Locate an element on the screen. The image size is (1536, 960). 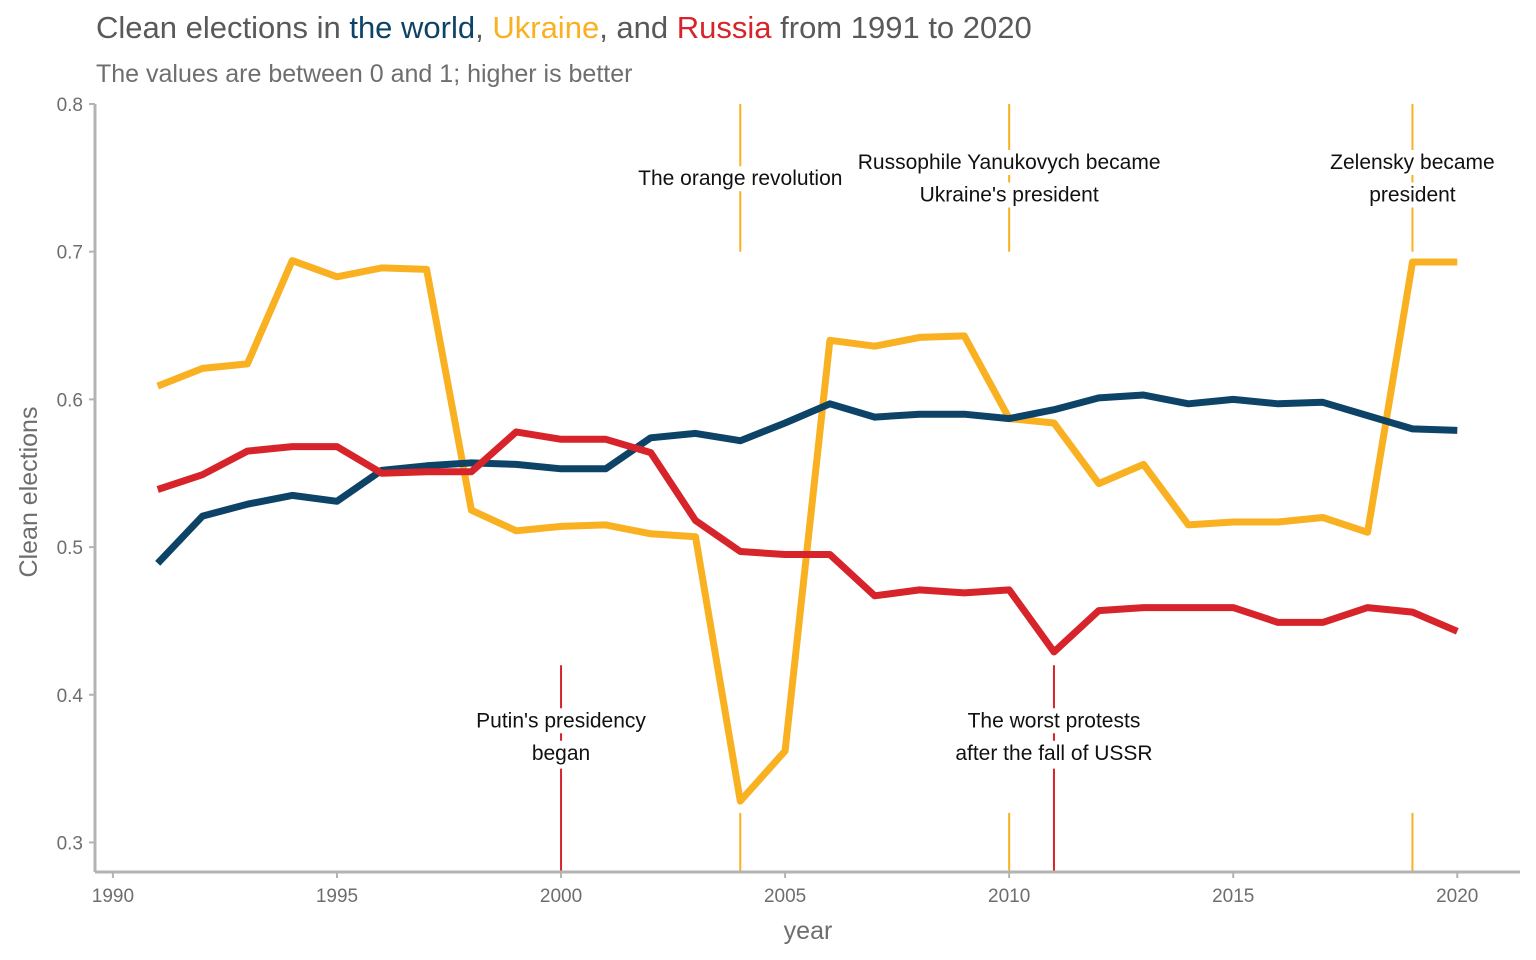
x-tick-label: 2000 is located at coordinates (561, 896).